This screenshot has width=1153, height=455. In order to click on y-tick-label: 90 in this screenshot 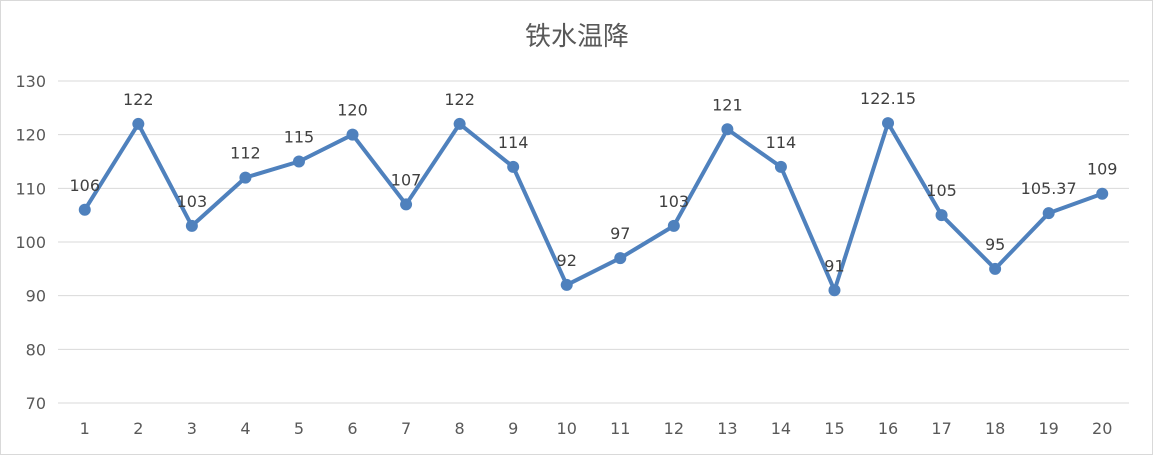, I will do `click(36, 296)`.